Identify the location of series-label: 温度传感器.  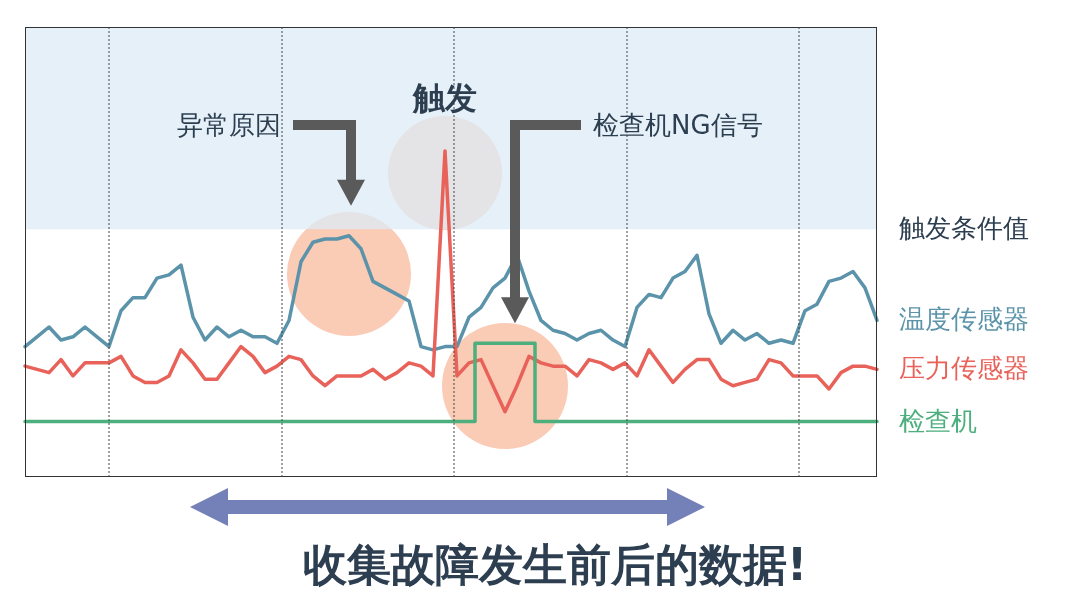
(964, 320).